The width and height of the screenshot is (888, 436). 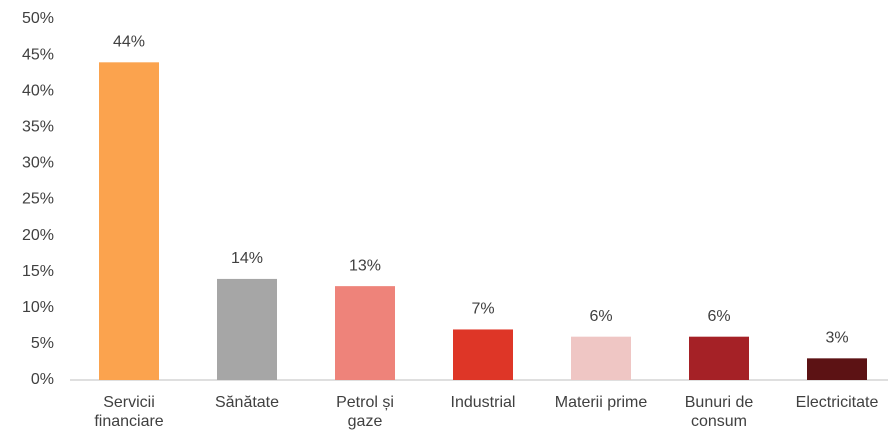 What do you see at coordinates (483, 402) in the screenshot?
I see `x-tick-label: Industrial` at bounding box center [483, 402].